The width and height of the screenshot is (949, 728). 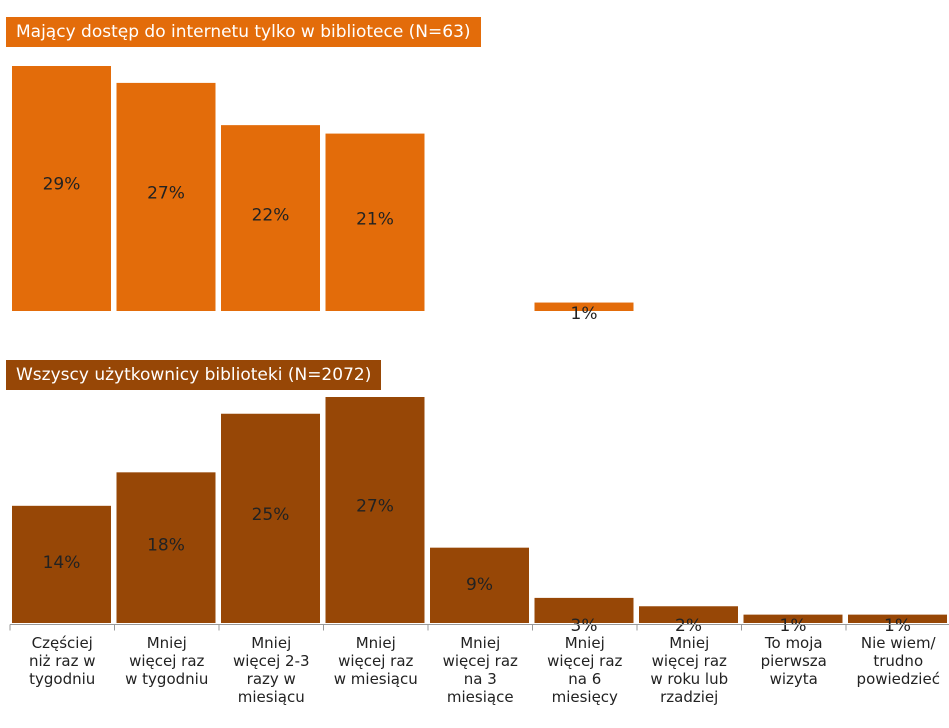 I want to click on x-tick-label-line: razy w, so click(x=271, y=679).